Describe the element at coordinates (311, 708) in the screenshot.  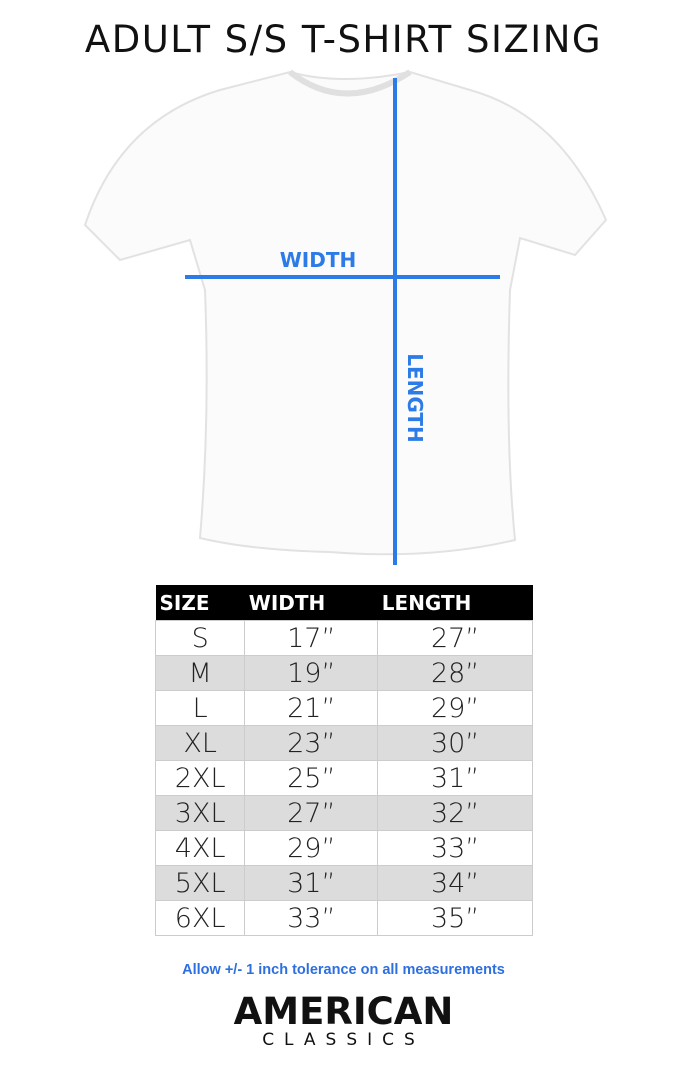
I see `width-cell: 21”` at that location.